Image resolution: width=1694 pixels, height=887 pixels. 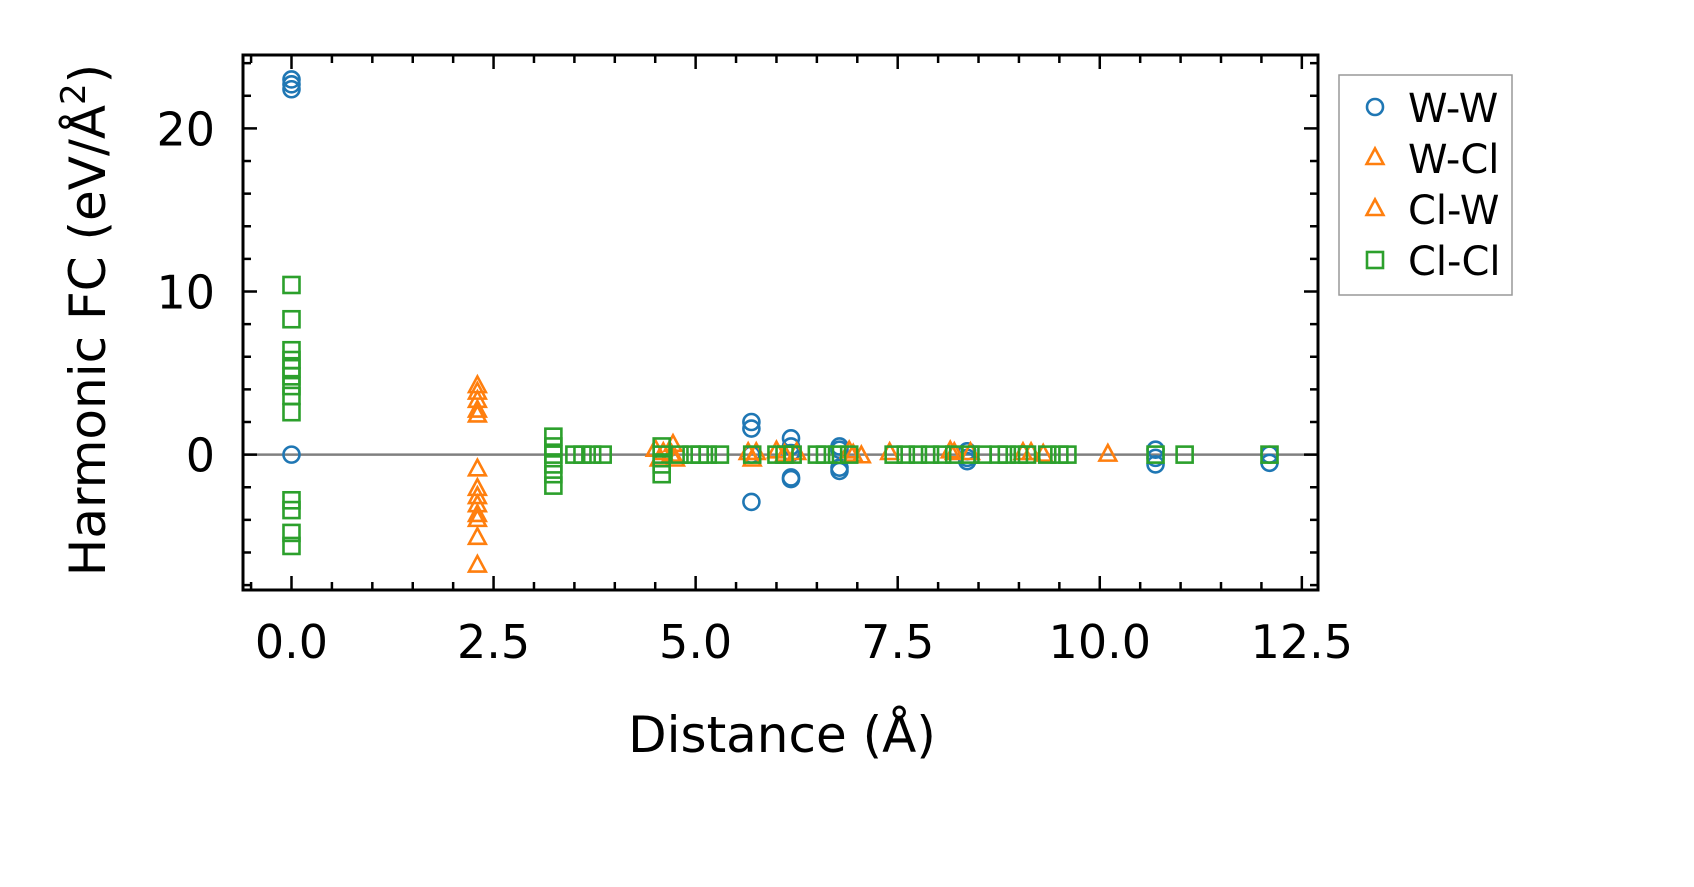 I want to click on legend-marker-cl-w, so click(x=1375, y=206).